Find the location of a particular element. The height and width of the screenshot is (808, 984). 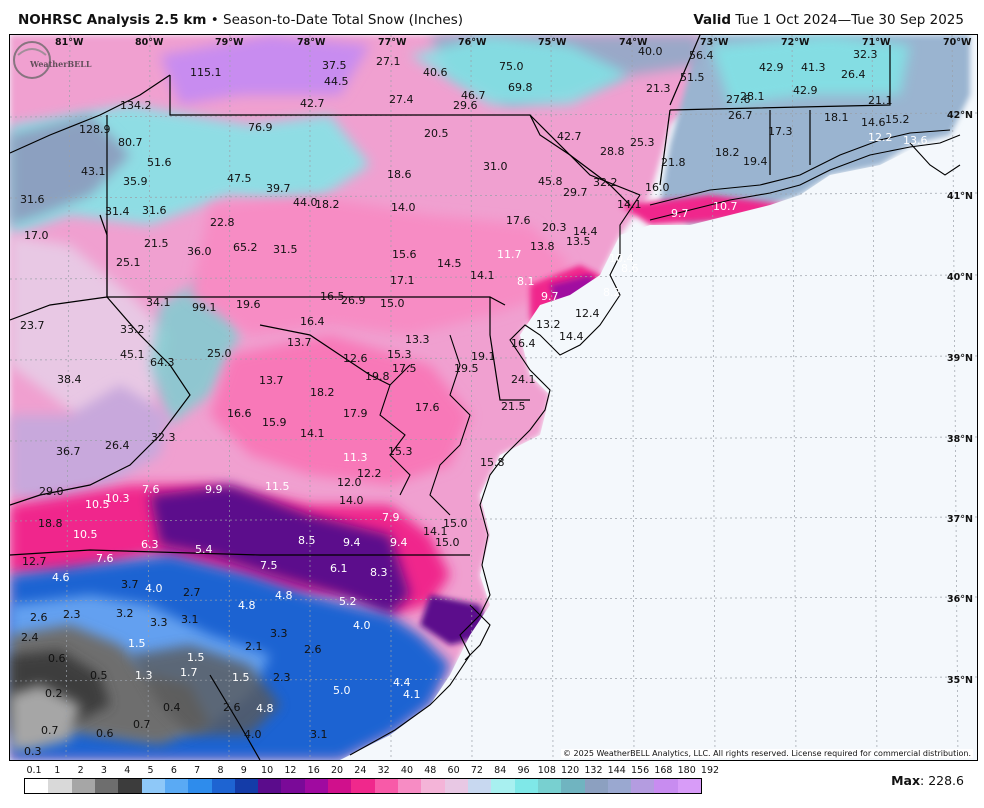

station-value: 37.5 is located at coordinates (334, 65).